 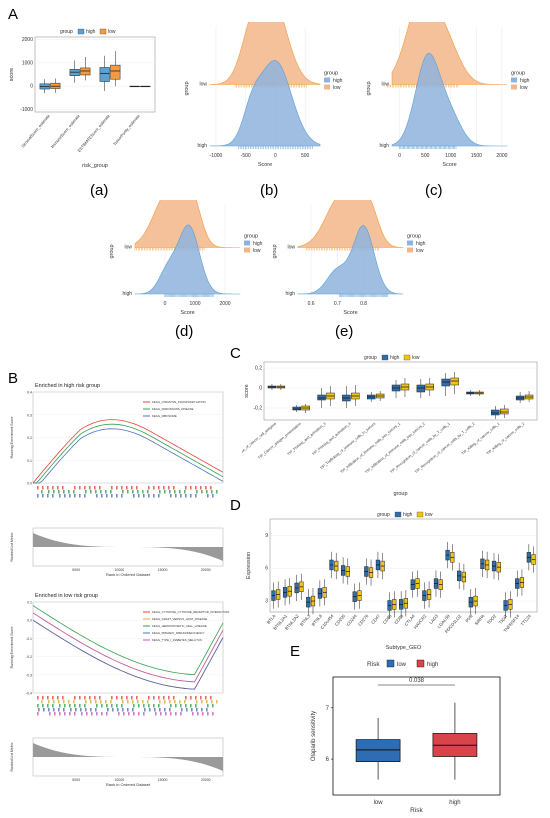 What do you see at coordinates (128, 757) in the screenshot?
I see `ranked-metric` at bounding box center [128, 757].